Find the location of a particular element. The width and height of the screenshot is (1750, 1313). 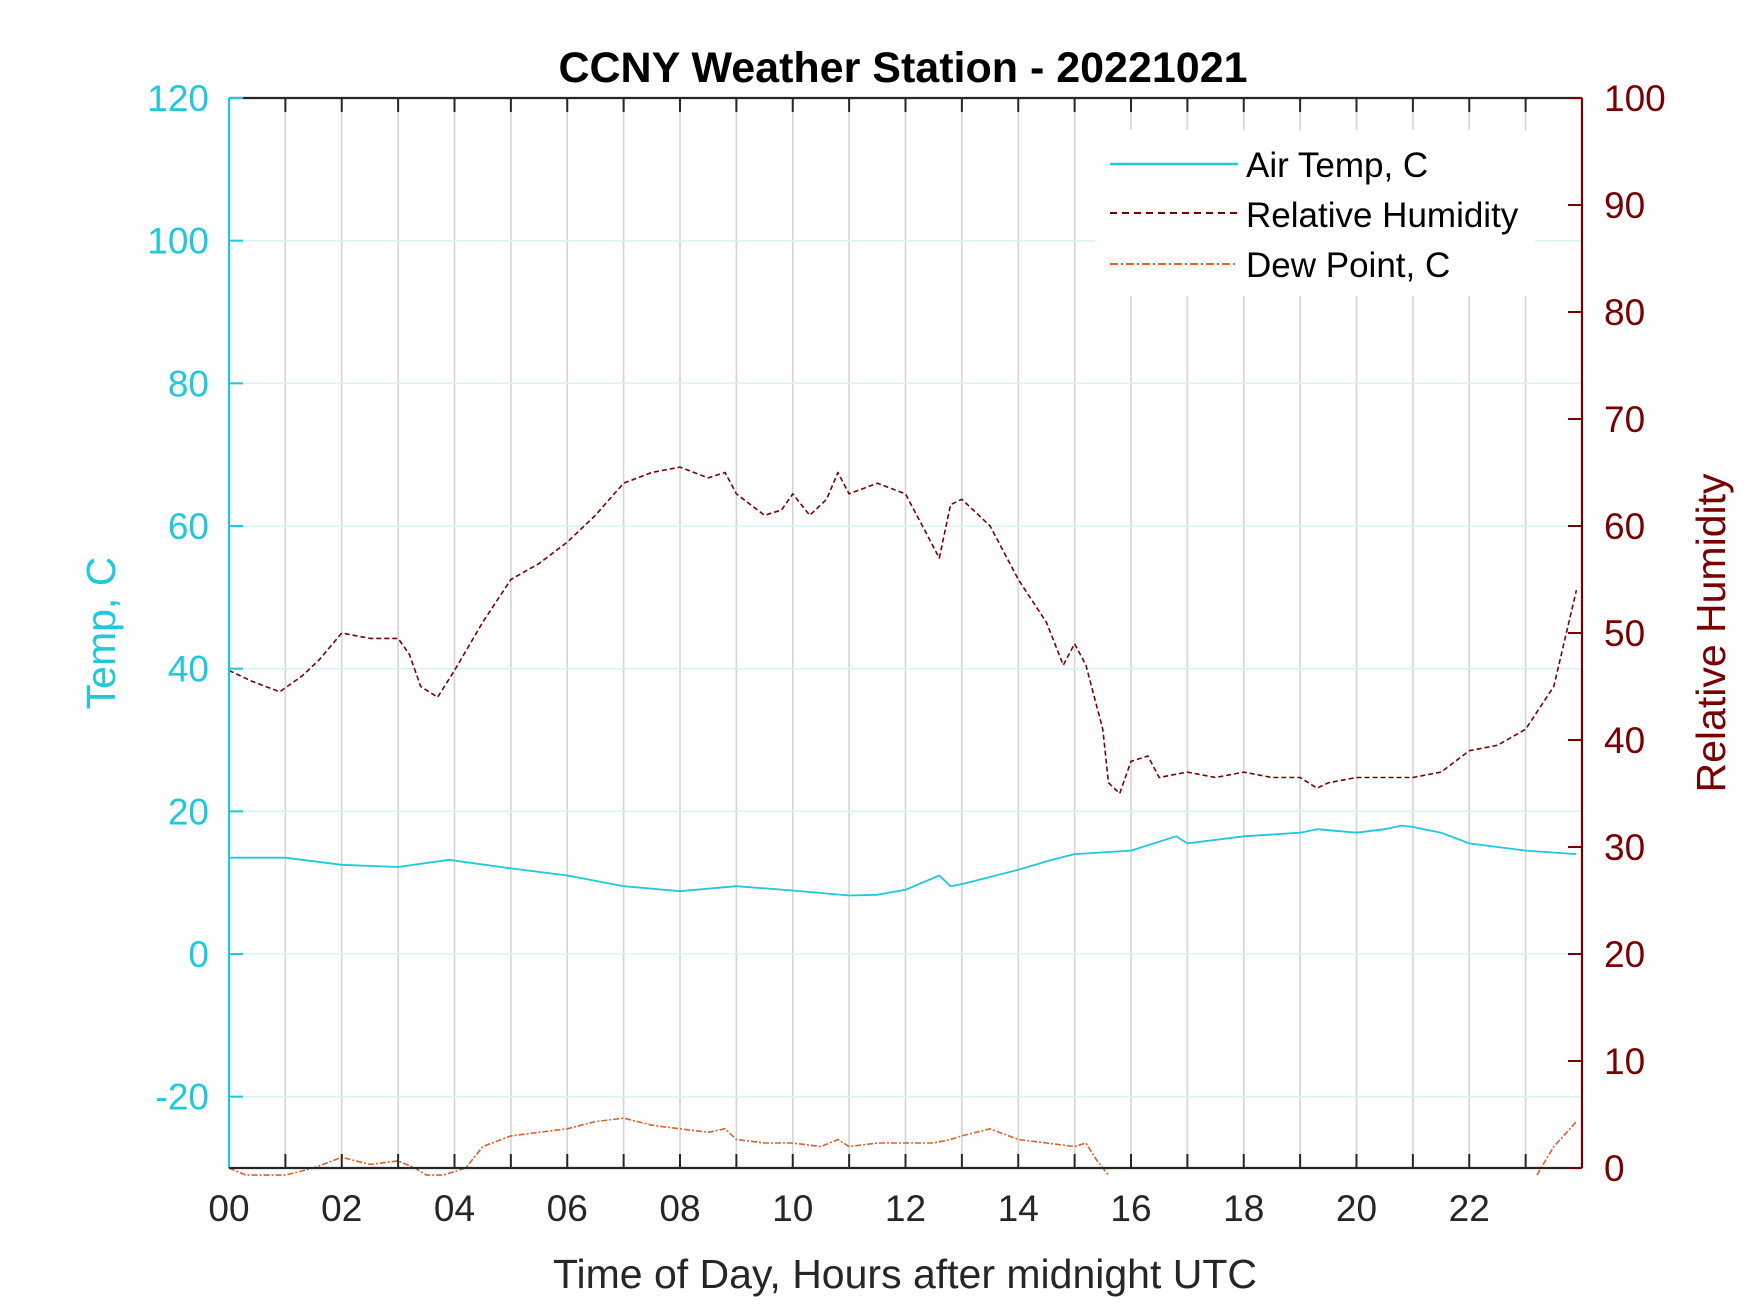

y-left-tick-label: 0 is located at coordinates (198, 954).